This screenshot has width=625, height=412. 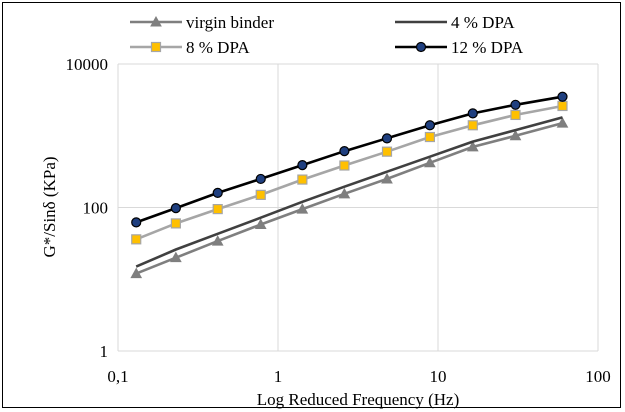 What do you see at coordinates (327, 35) in the screenshot?
I see `legend: virgin binder 4 % DPA 8 % DPA 12 % DPA` at bounding box center [327, 35].